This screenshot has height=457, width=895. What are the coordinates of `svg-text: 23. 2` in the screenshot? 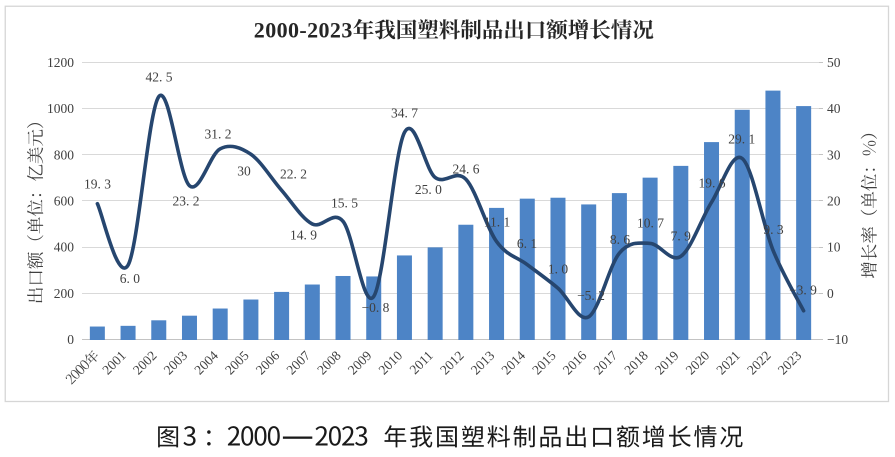 It's located at (186, 200).